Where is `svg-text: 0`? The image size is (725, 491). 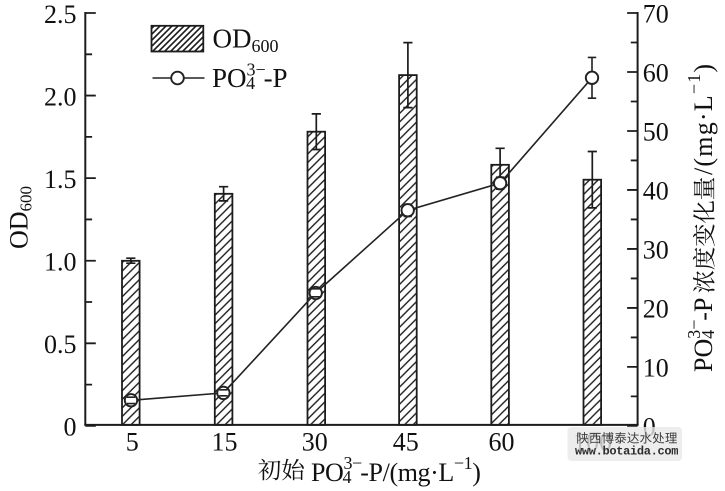
svg-text: 0 is located at coordinates (70, 427).